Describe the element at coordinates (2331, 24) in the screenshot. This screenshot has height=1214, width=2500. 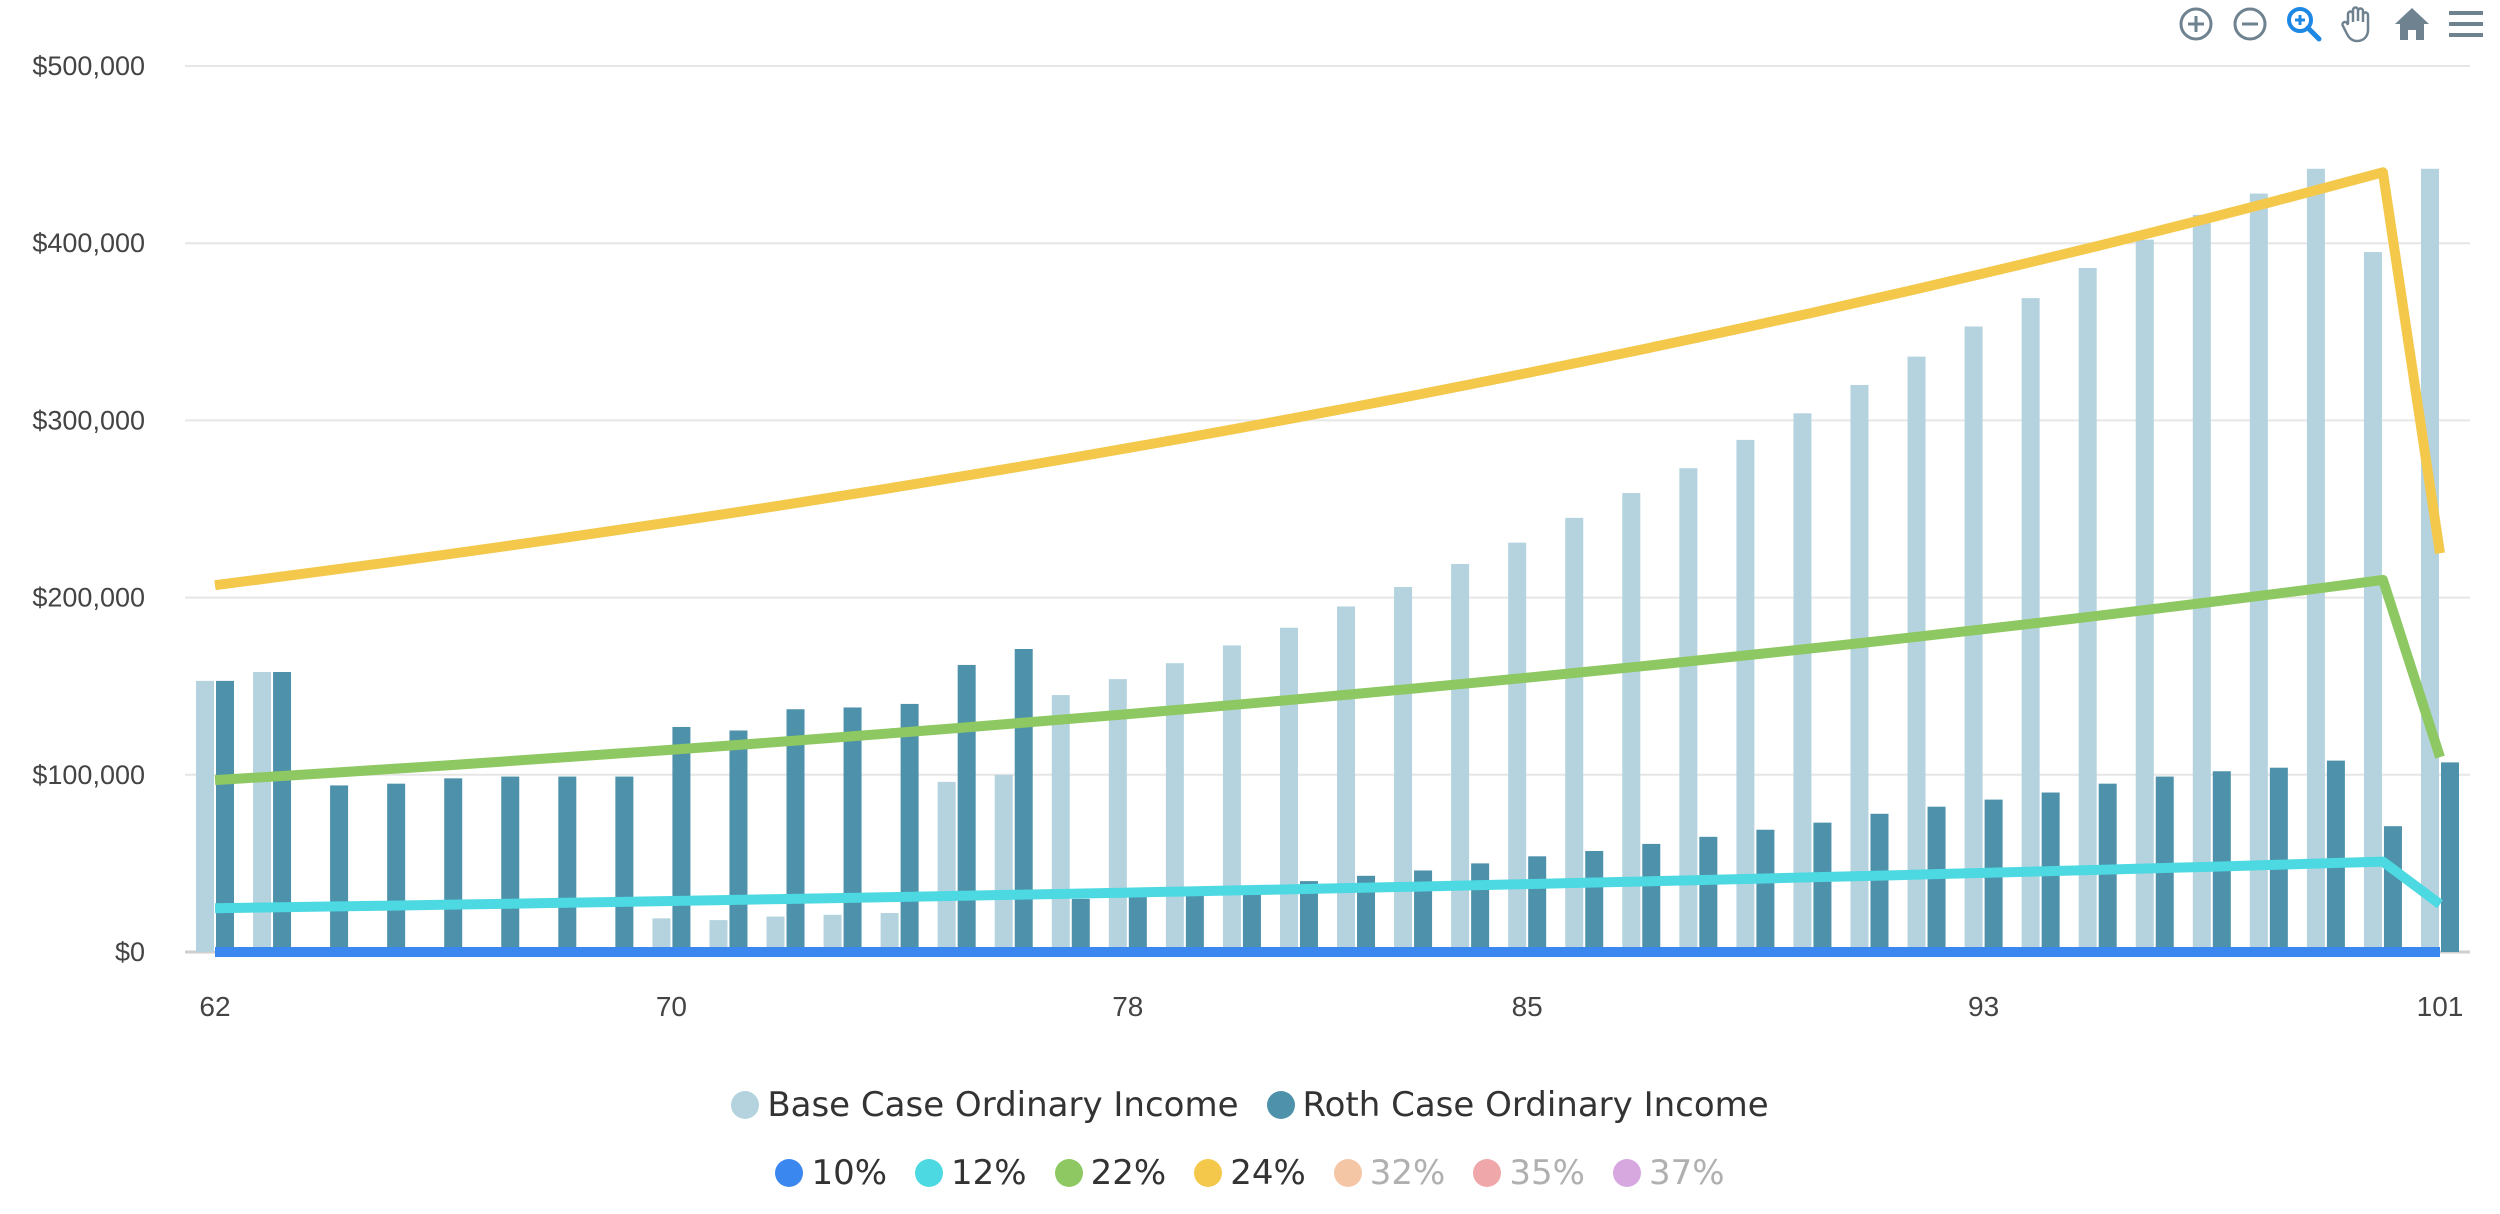
I see `chart-toolbar` at that location.